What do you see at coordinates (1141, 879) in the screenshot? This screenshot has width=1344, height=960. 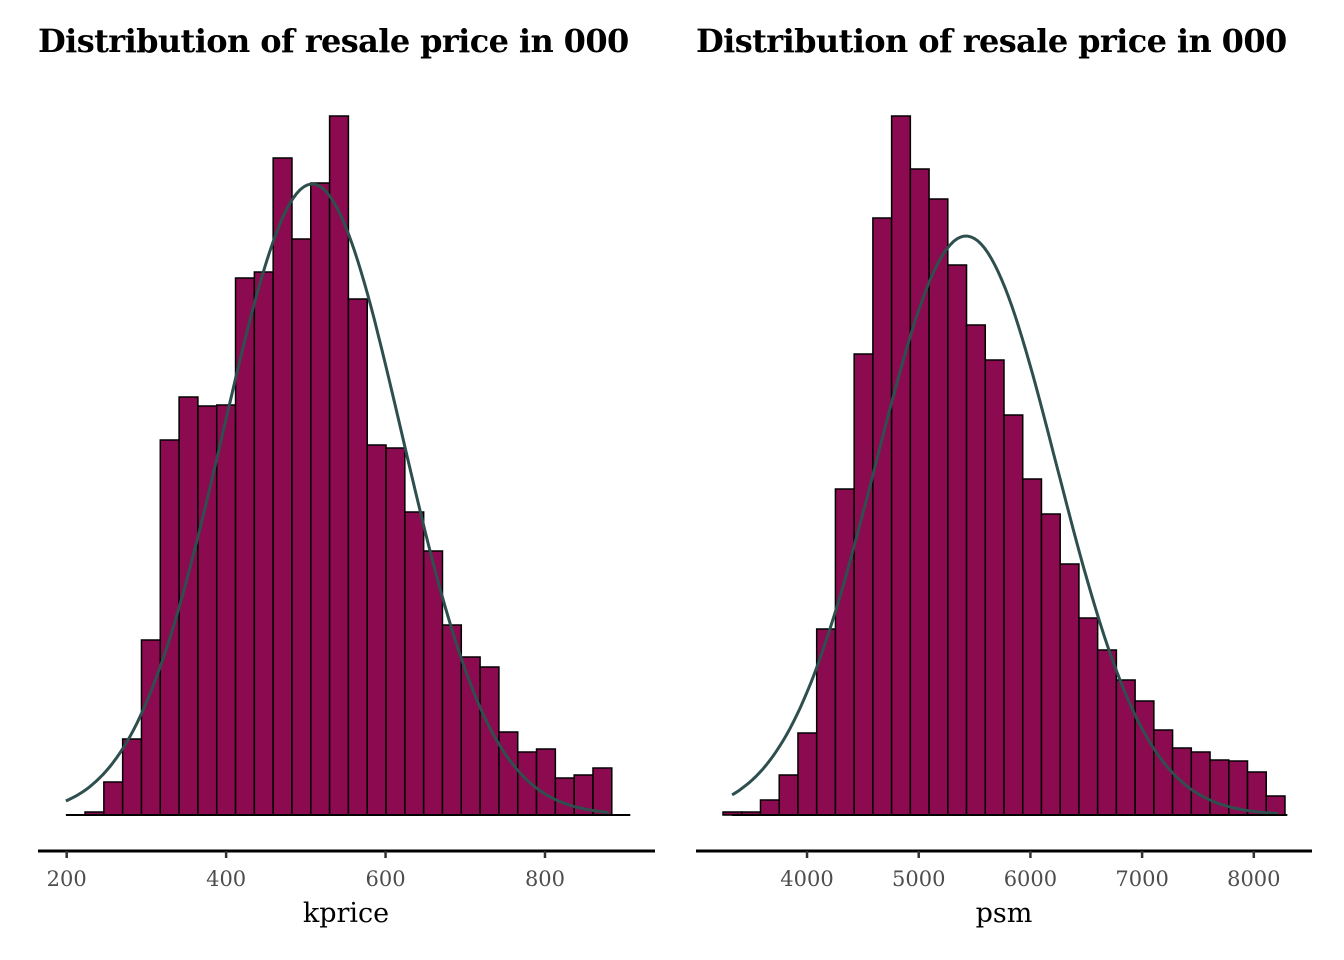 I see `x-tick-label: 7000` at bounding box center [1141, 879].